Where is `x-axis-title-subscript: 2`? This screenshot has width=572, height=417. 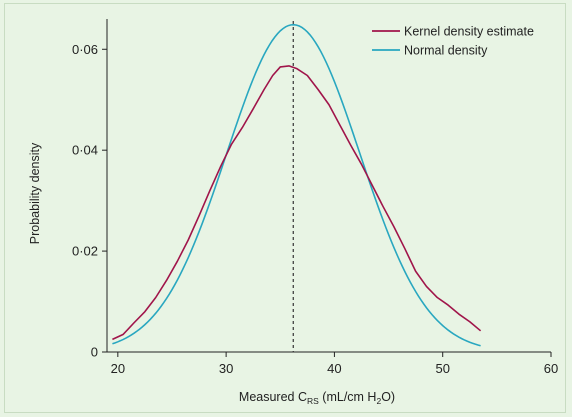 x-axis-title-subscript: 2 is located at coordinates (378, 401).